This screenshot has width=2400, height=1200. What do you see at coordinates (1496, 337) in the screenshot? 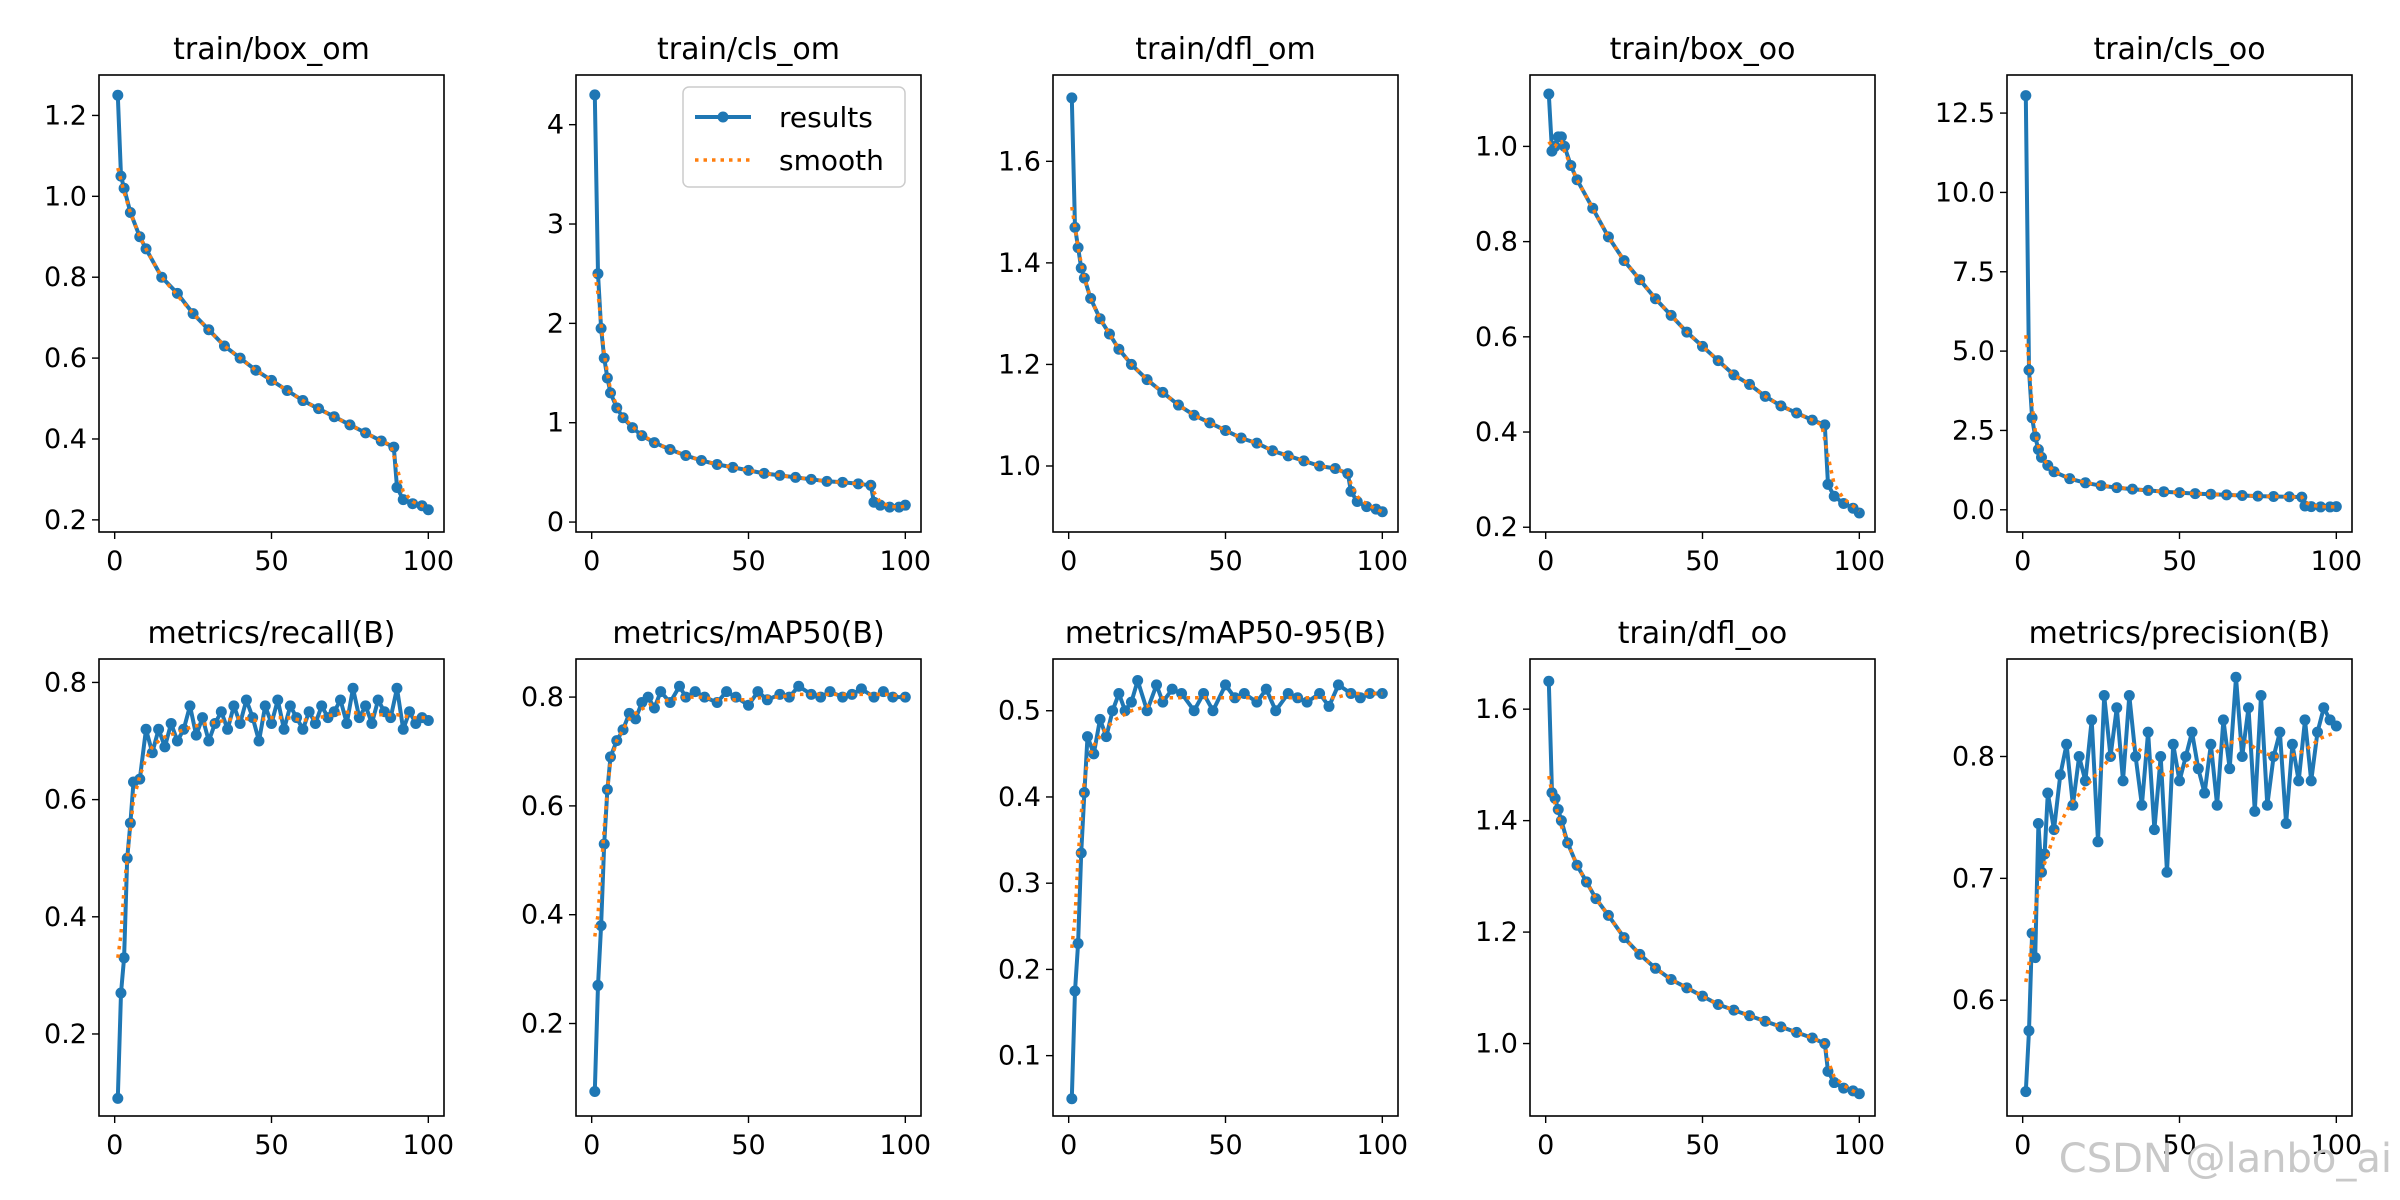
I see `y-tick-label: 0.6` at bounding box center [1496, 337].